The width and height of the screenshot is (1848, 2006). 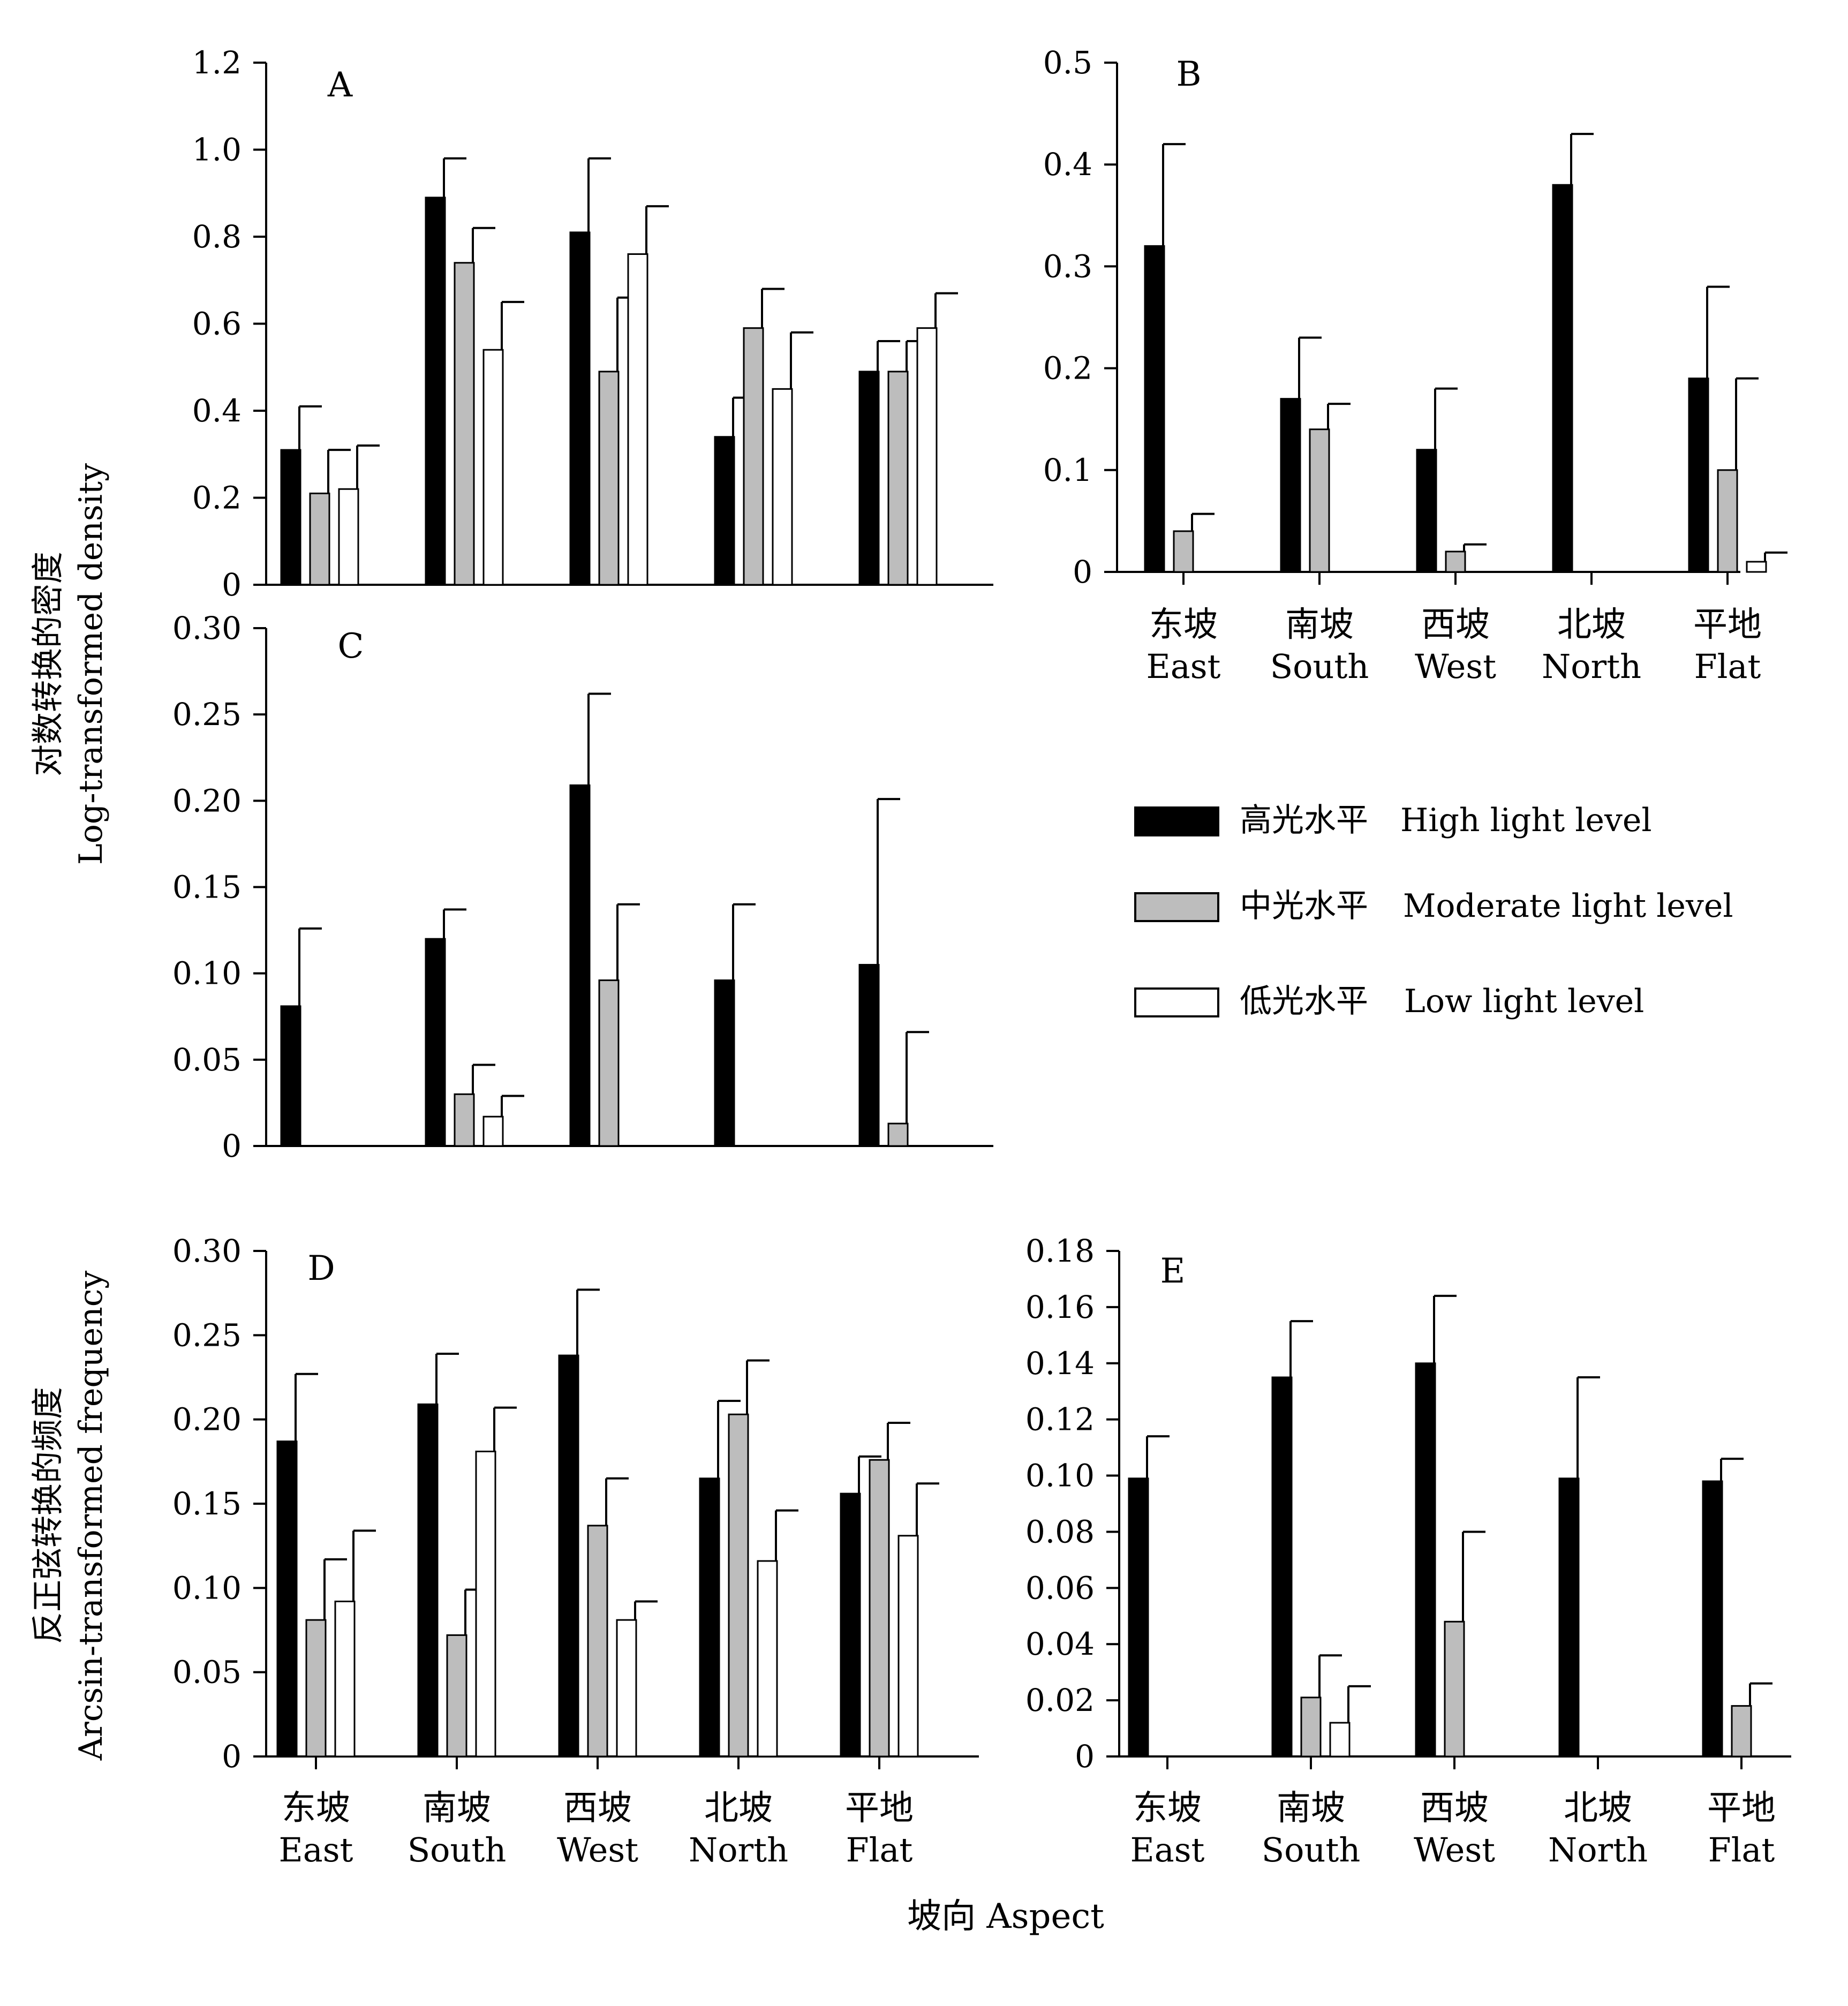 What do you see at coordinates (1756, 567) in the screenshot?
I see `panel-b-bar-low` at bounding box center [1756, 567].